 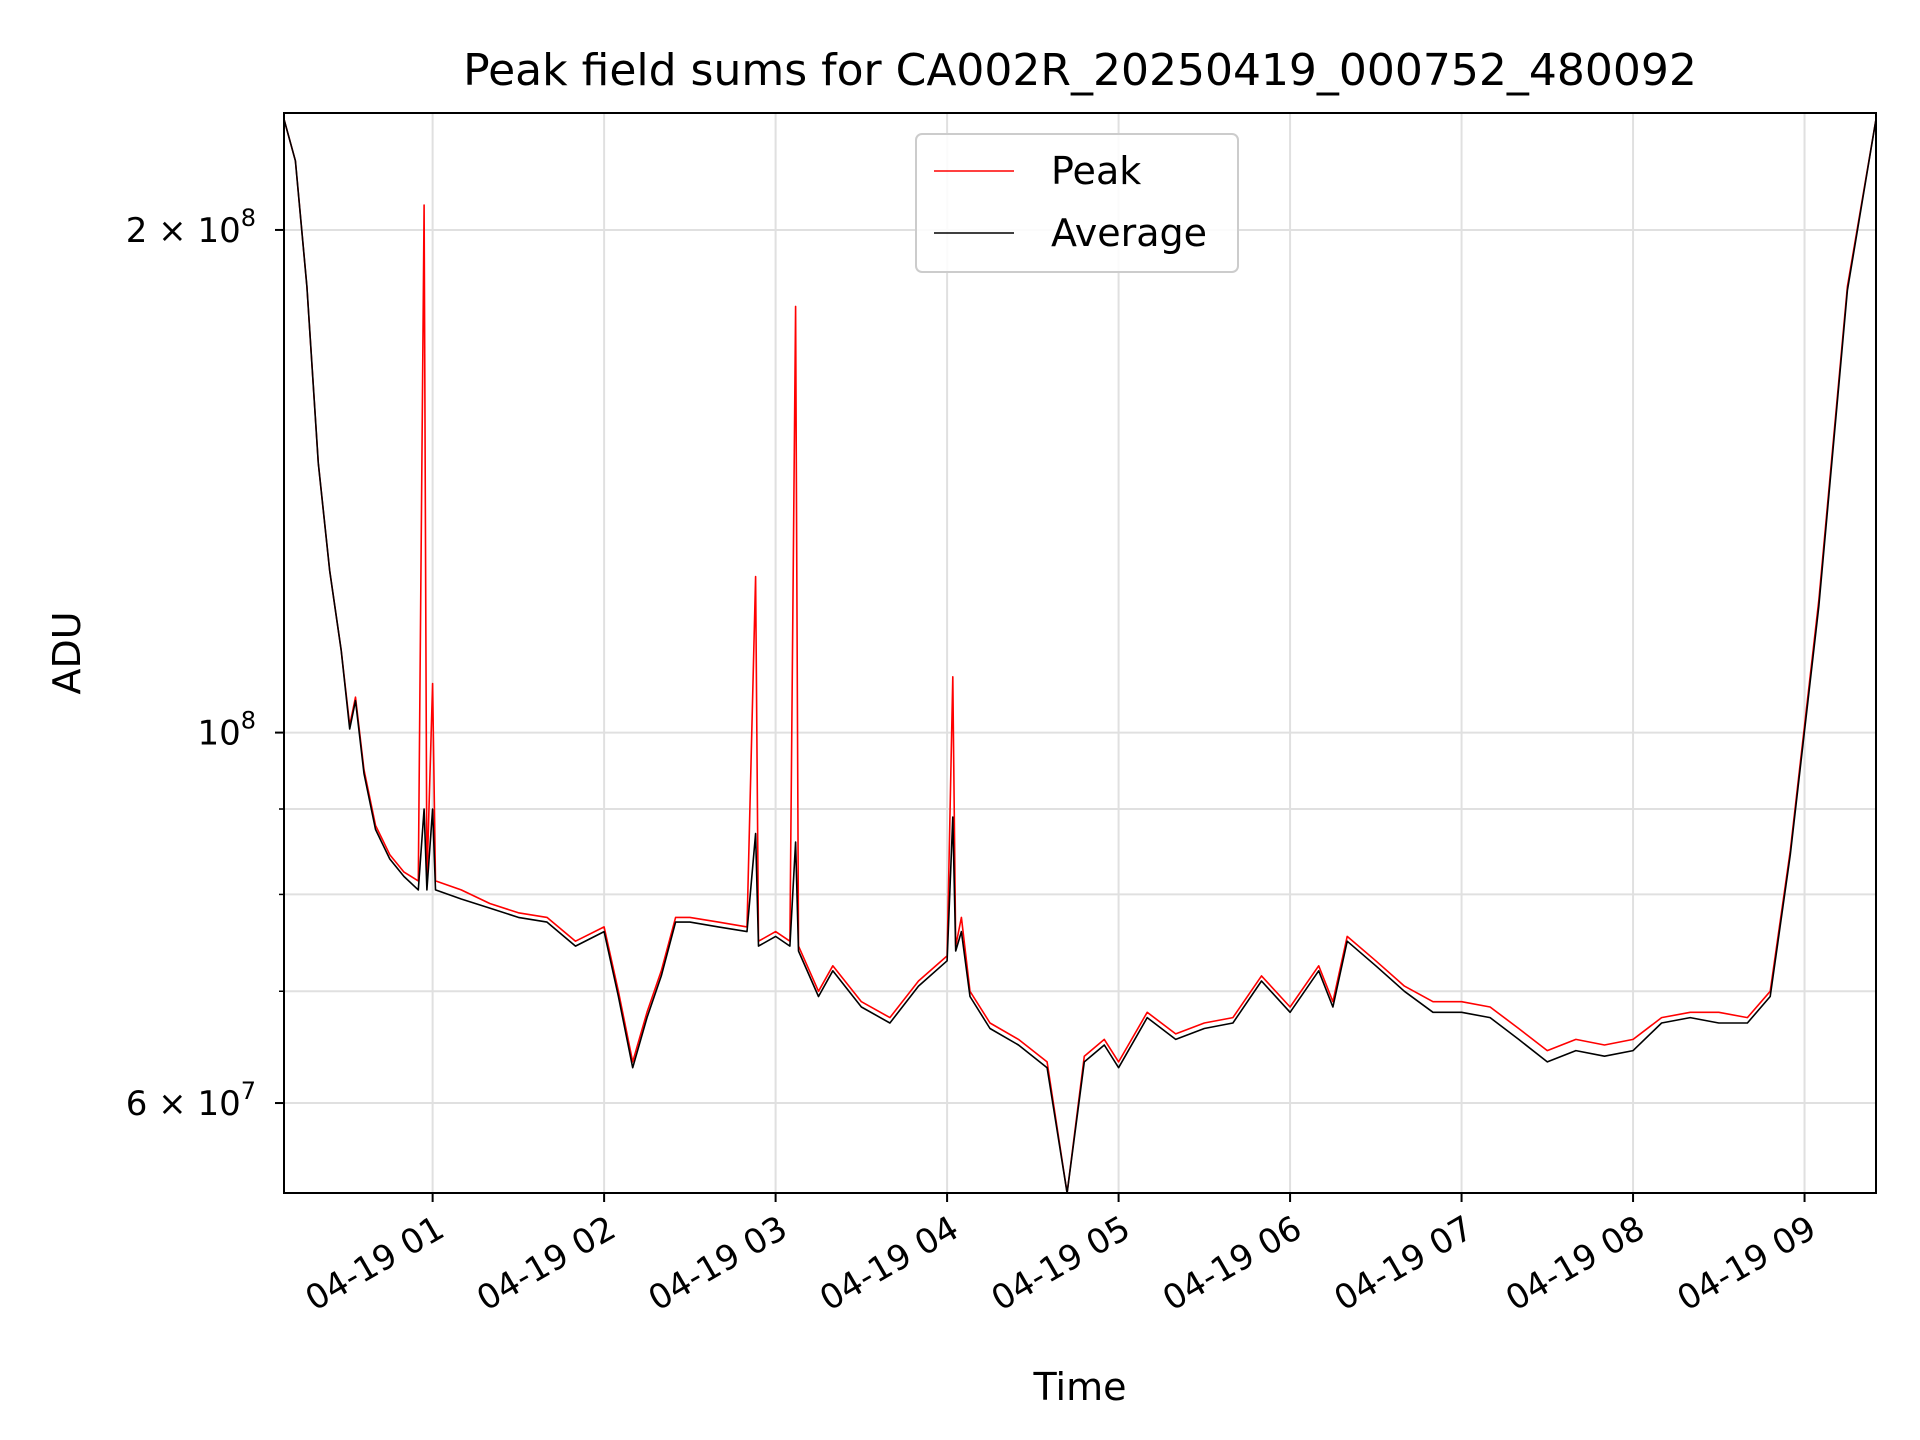 I want to click on y-axis-label: ADU, so click(x=67, y=652).